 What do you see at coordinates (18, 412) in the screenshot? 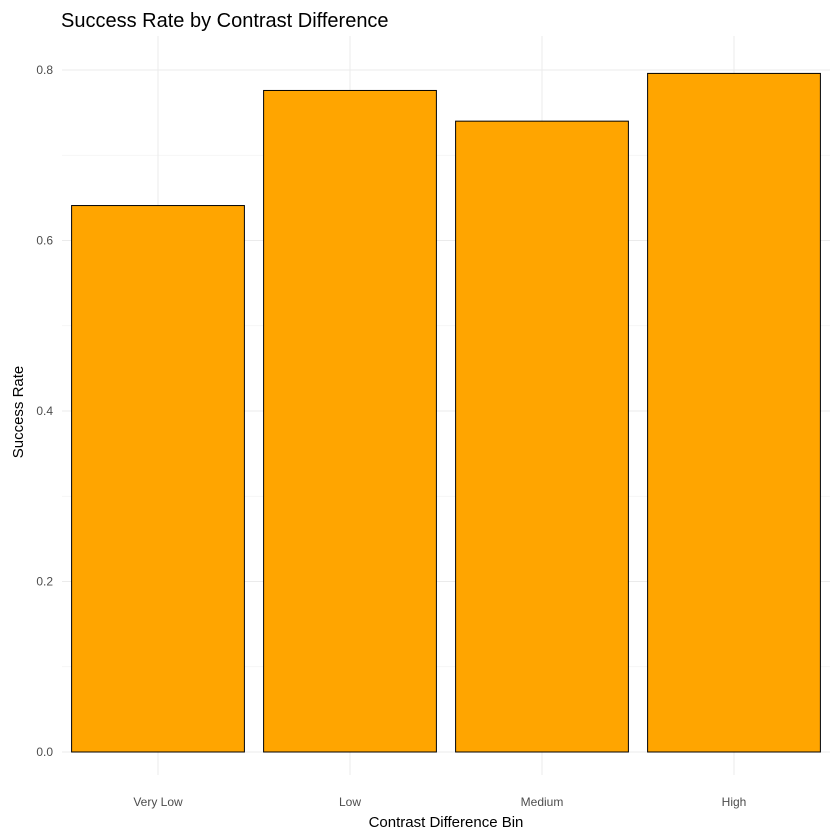
I see `y-axis-title: Success Rate` at bounding box center [18, 412].